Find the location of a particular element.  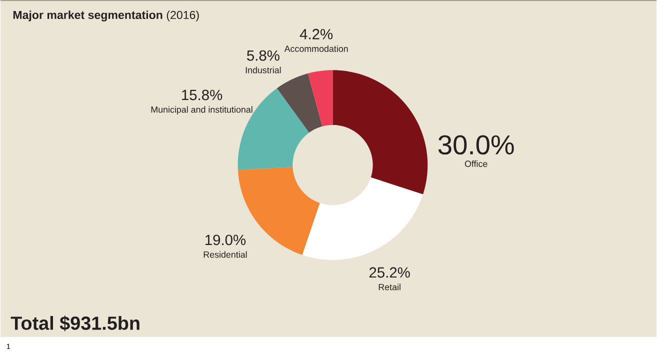

slice-label: Office is located at coordinates (476, 163).